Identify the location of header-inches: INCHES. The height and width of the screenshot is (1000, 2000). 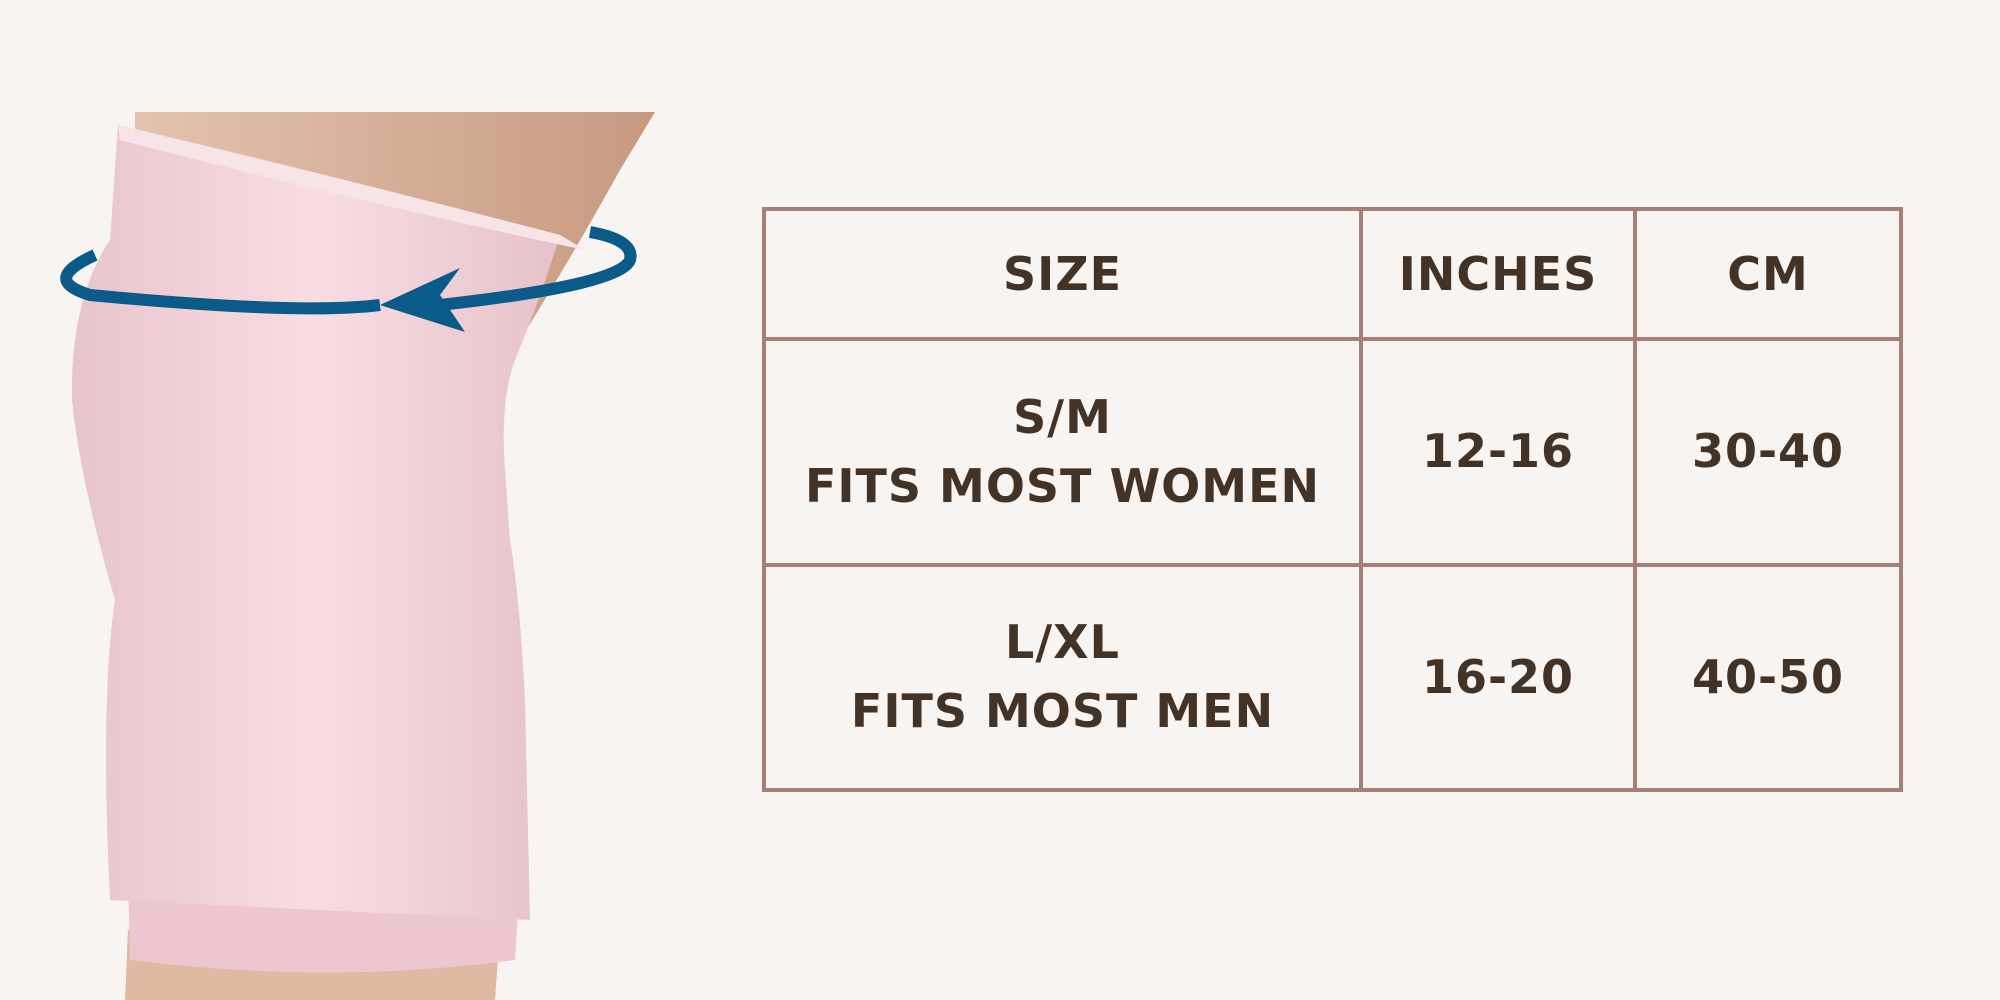
(1498, 274).